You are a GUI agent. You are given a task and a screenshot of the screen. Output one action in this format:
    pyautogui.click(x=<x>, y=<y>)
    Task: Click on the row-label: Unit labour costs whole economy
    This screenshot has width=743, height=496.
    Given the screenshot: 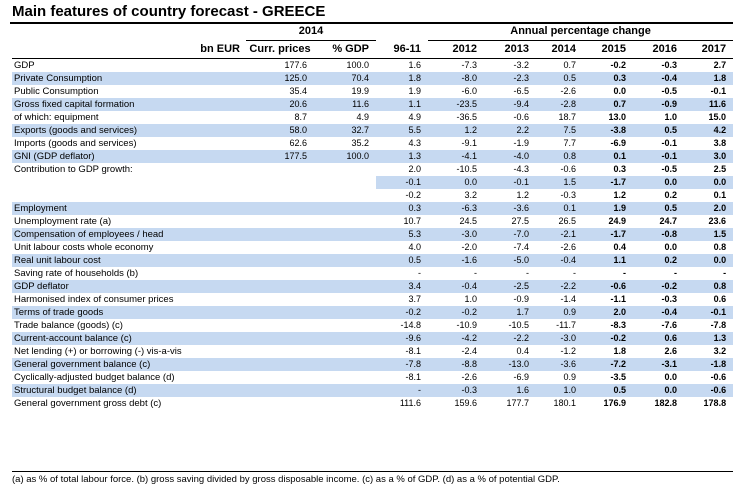 What is the action you would take?
    pyautogui.click(x=98, y=247)
    